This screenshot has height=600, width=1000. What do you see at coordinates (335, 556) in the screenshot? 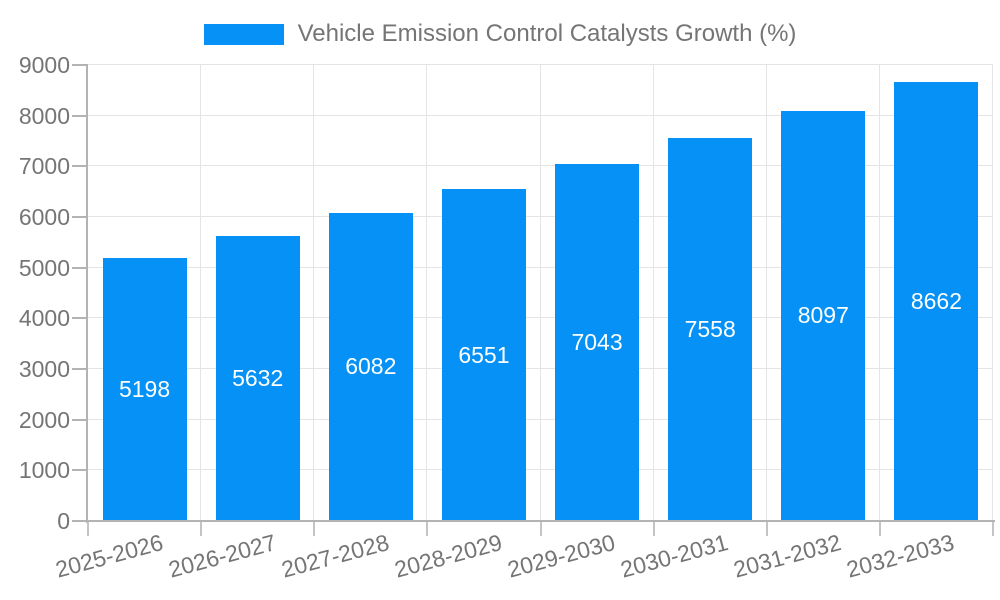
I see `x-axis-tick-label: 2027-2028` at bounding box center [335, 556].